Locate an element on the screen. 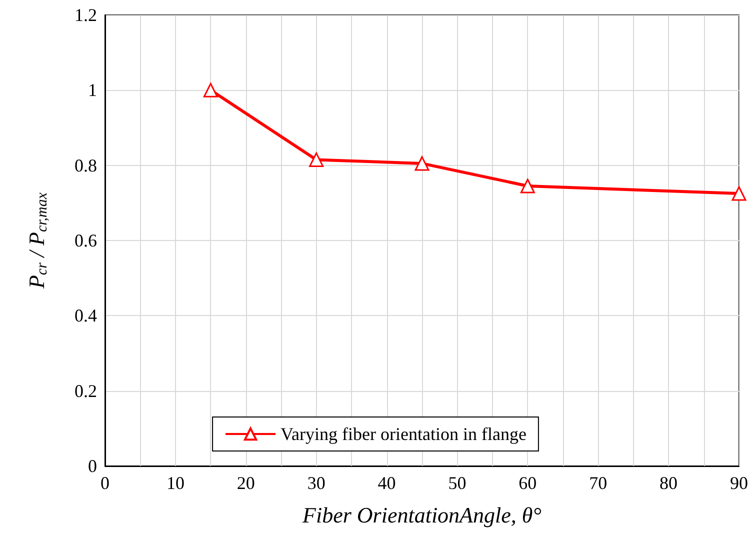  x-tick-label: 90 is located at coordinates (739, 483).